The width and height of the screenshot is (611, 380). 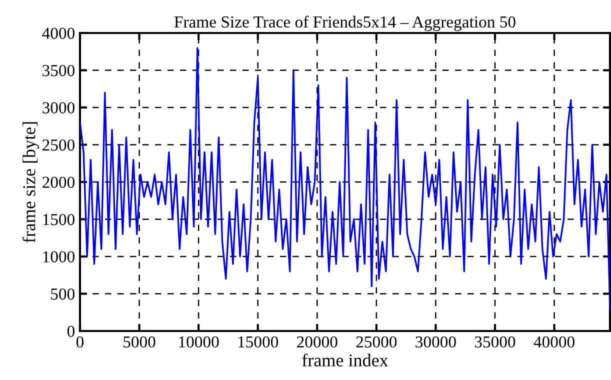 What do you see at coordinates (436, 342) in the screenshot?
I see `x-tick-label: 30000` at bounding box center [436, 342].